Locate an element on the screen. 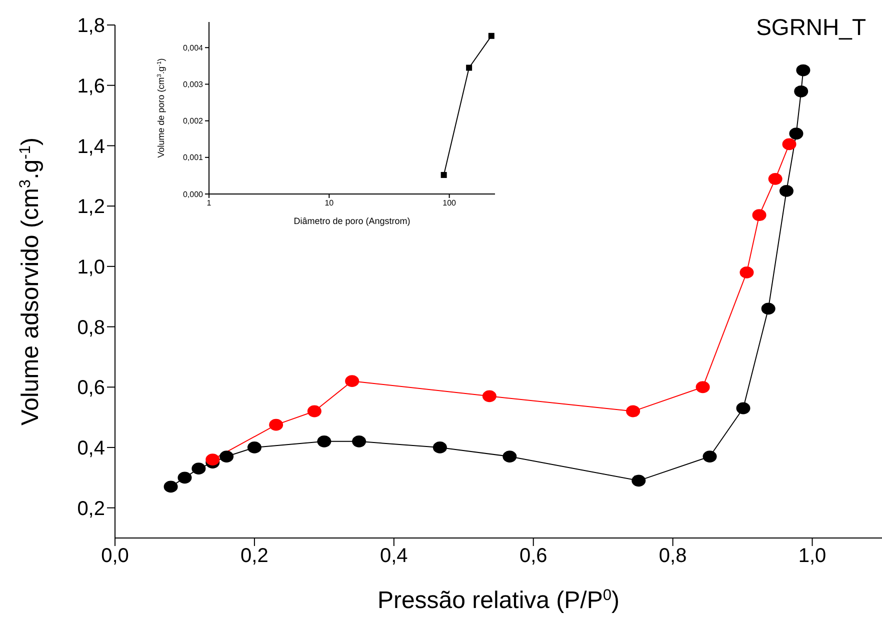 This screenshot has height=627, width=882. x-tick-label: 0,6 is located at coordinates (533, 556).